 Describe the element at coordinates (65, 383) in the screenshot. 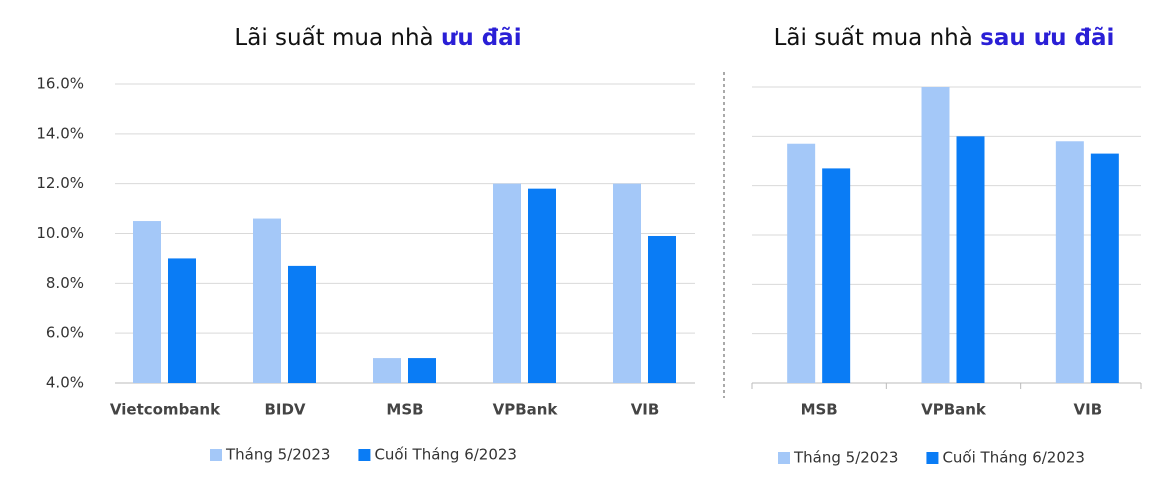

I see `y-tick-label: 4.0%` at that location.